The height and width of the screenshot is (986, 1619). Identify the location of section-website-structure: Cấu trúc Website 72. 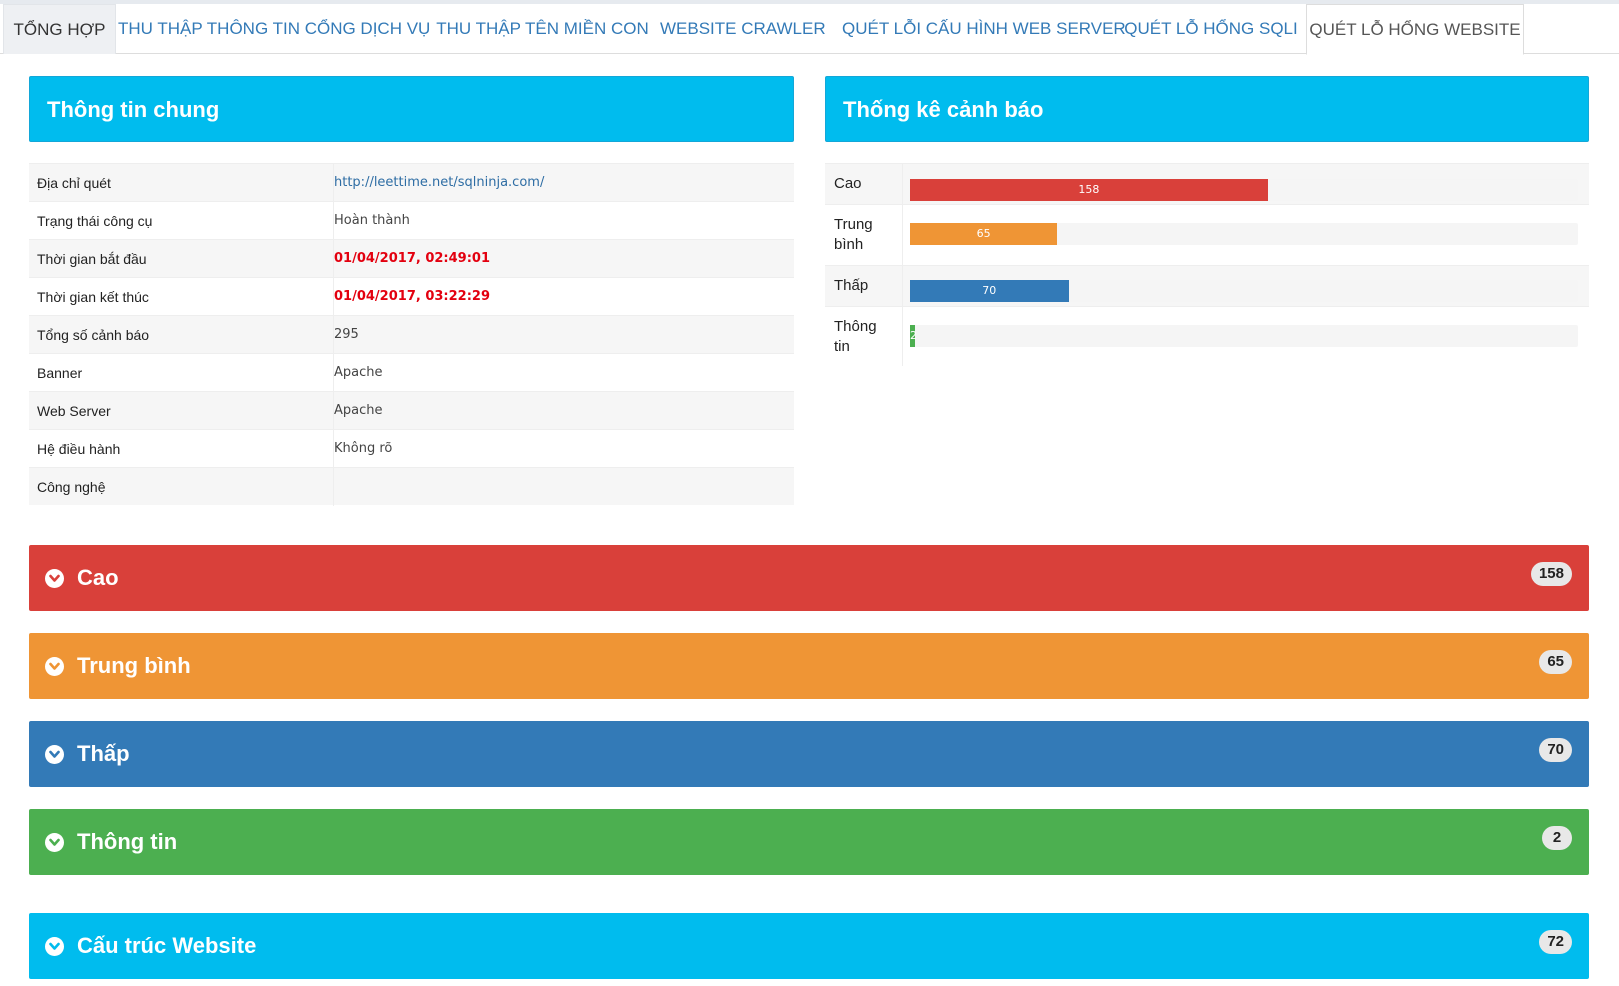
(809, 946).